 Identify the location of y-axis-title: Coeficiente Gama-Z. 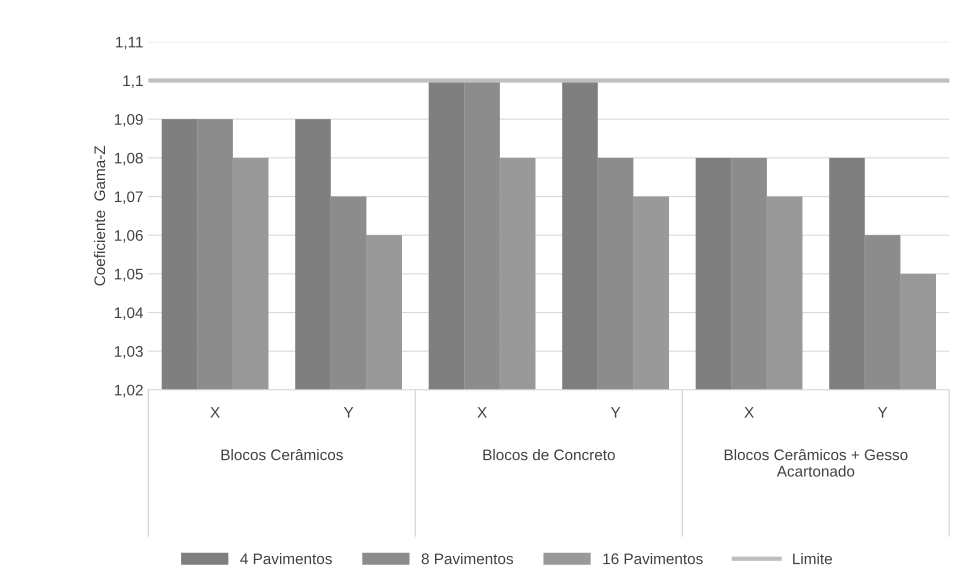
(100, 216).